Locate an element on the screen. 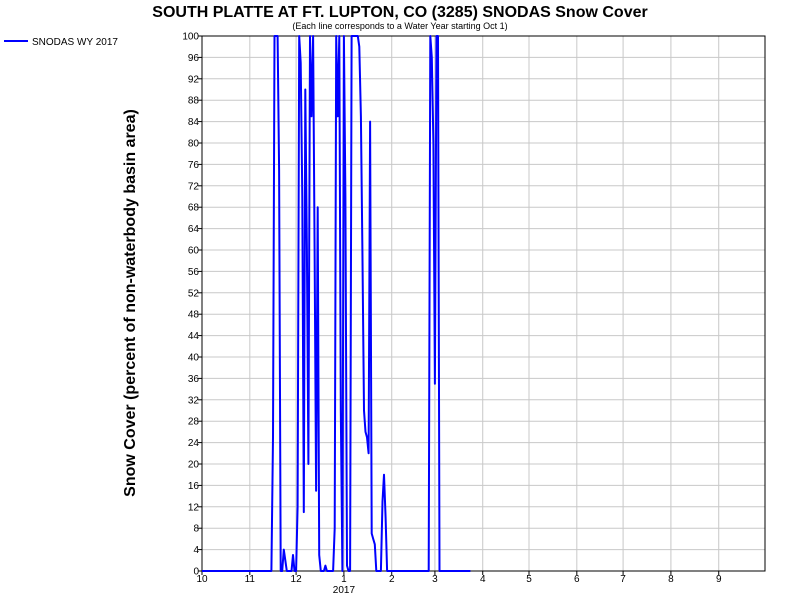  legend-label: SNODAS WY 2017 is located at coordinates (75, 42).